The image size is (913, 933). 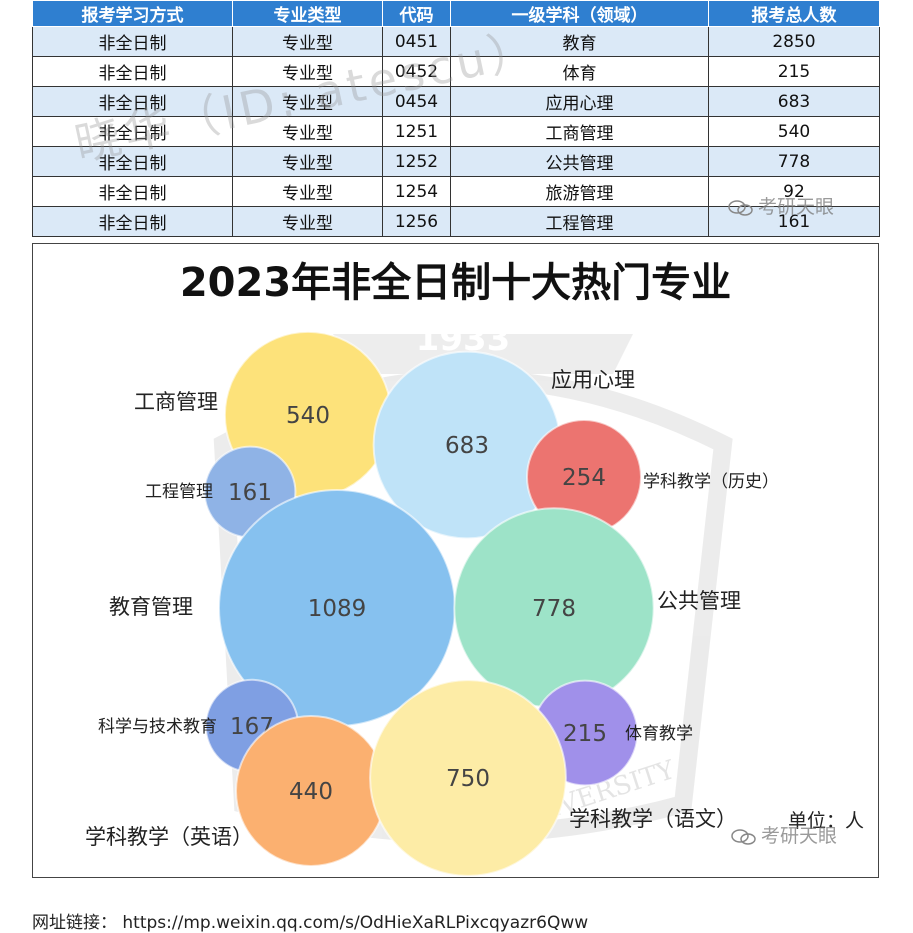 I want to click on bubble-category-label: 学科教学（历史）, so click(x=711, y=482).